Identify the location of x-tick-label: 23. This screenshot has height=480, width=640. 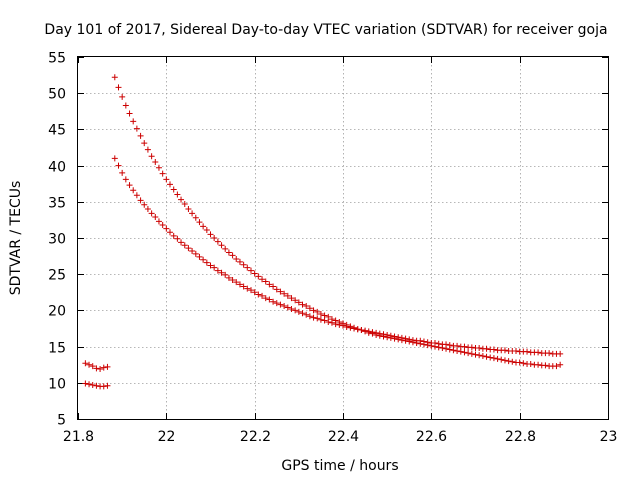
(609, 437).